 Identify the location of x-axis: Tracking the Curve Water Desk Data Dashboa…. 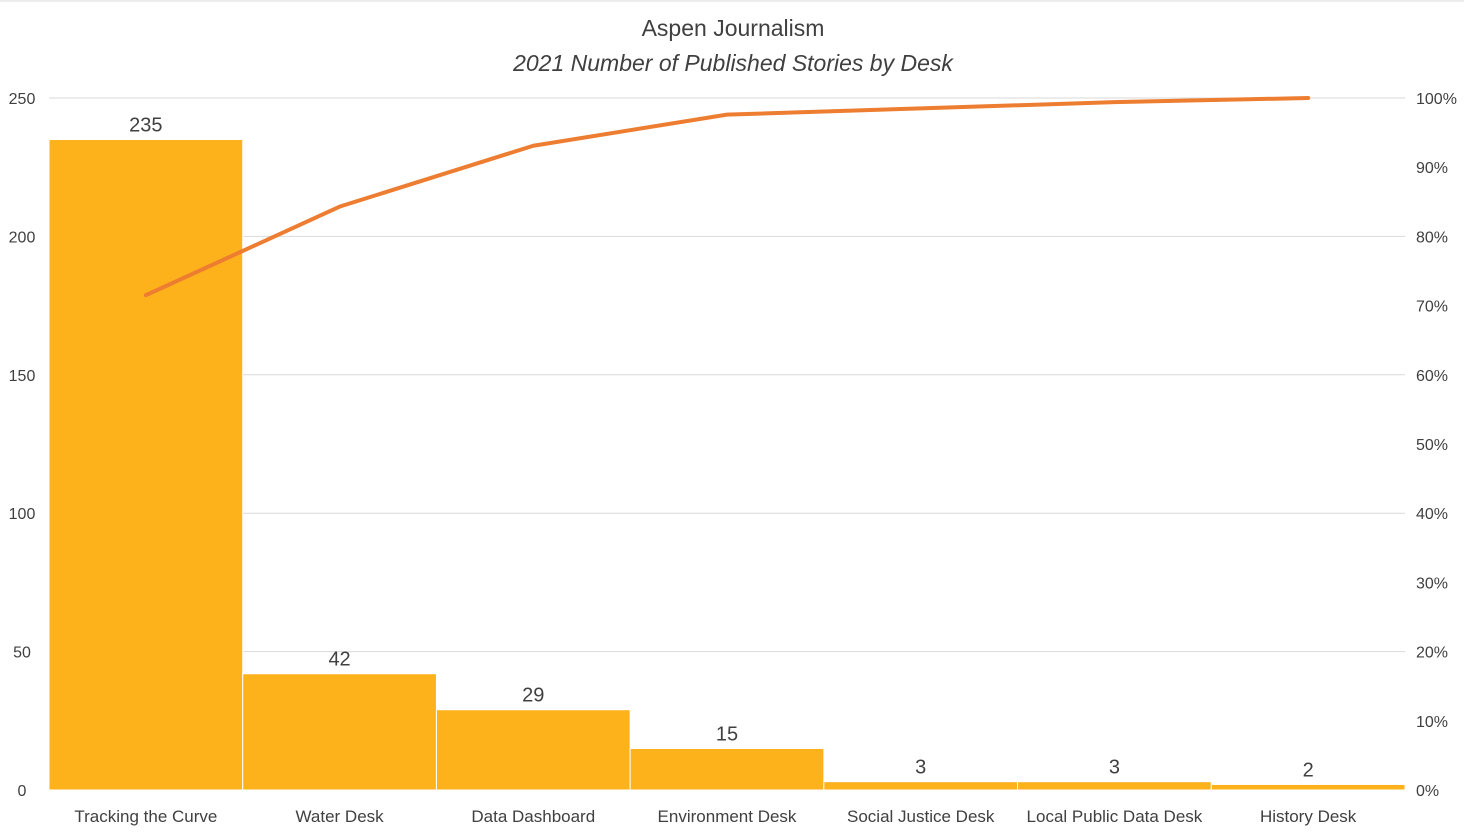
(715, 816).